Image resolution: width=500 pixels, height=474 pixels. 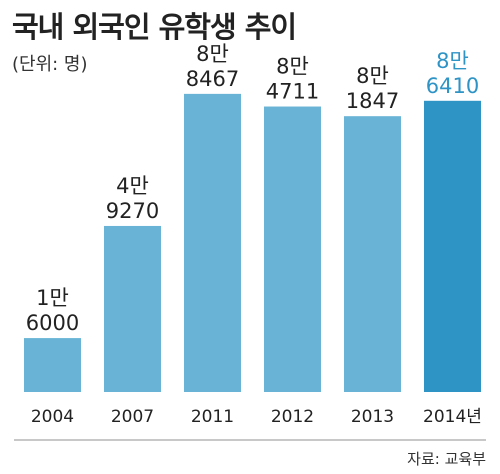 What do you see at coordinates (212, 242) in the screenshot?
I see `bar-2011` at bounding box center [212, 242].